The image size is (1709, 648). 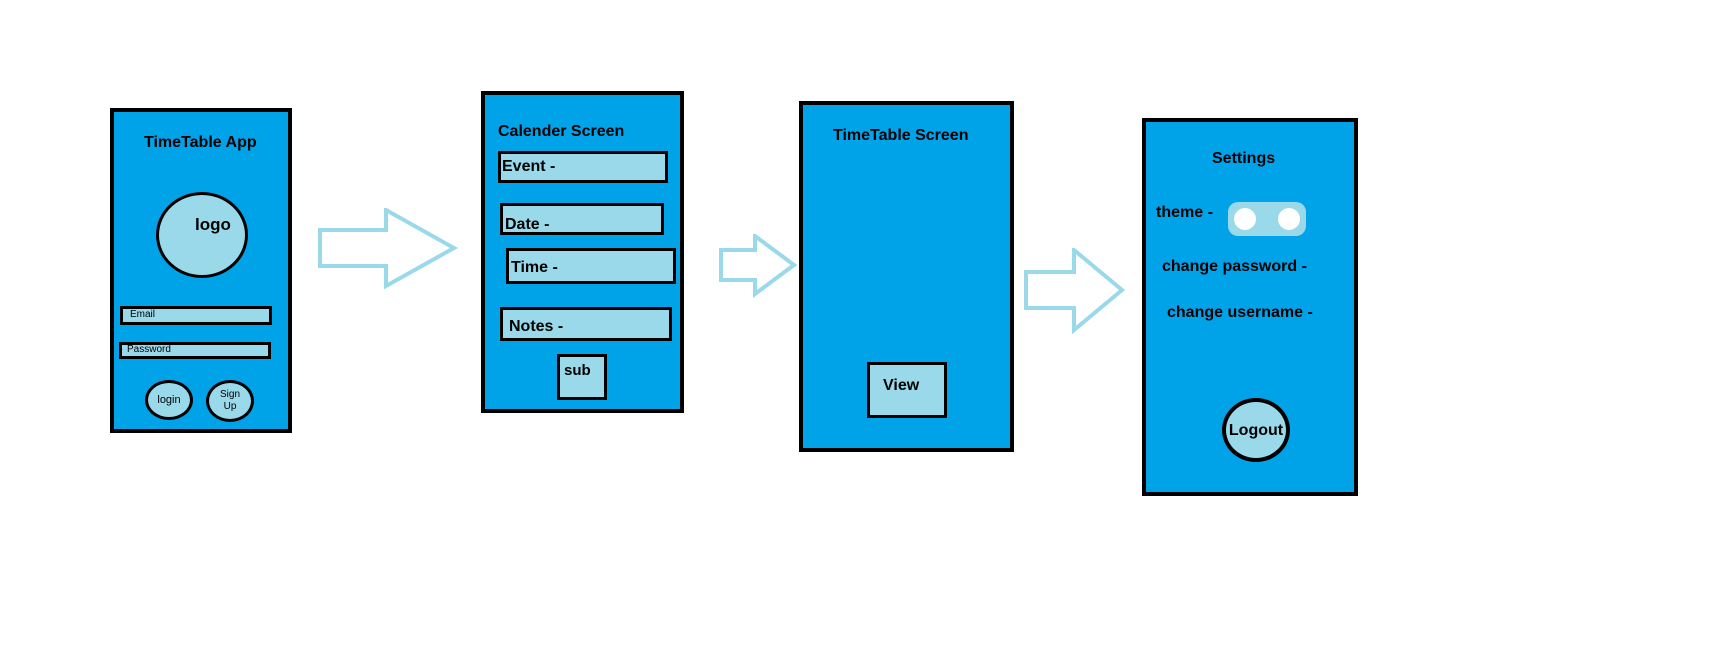 What do you see at coordinates (202, 235) in the screenshot?
I see `logo: logo` at bounding box center [202, 235].